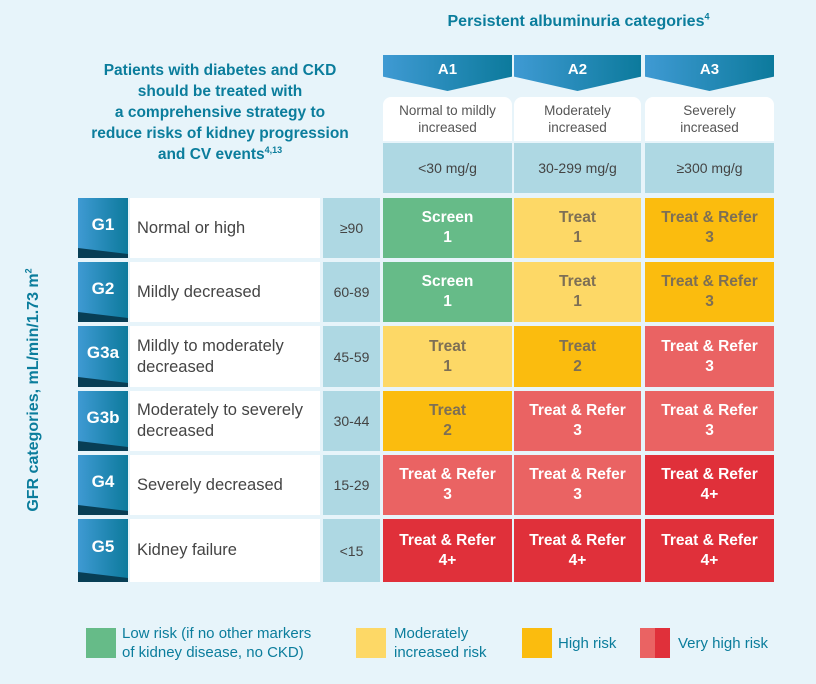 This screenshot has width=816, height=684. I want to click on row-range-text: ≥90, so click(351, 228).